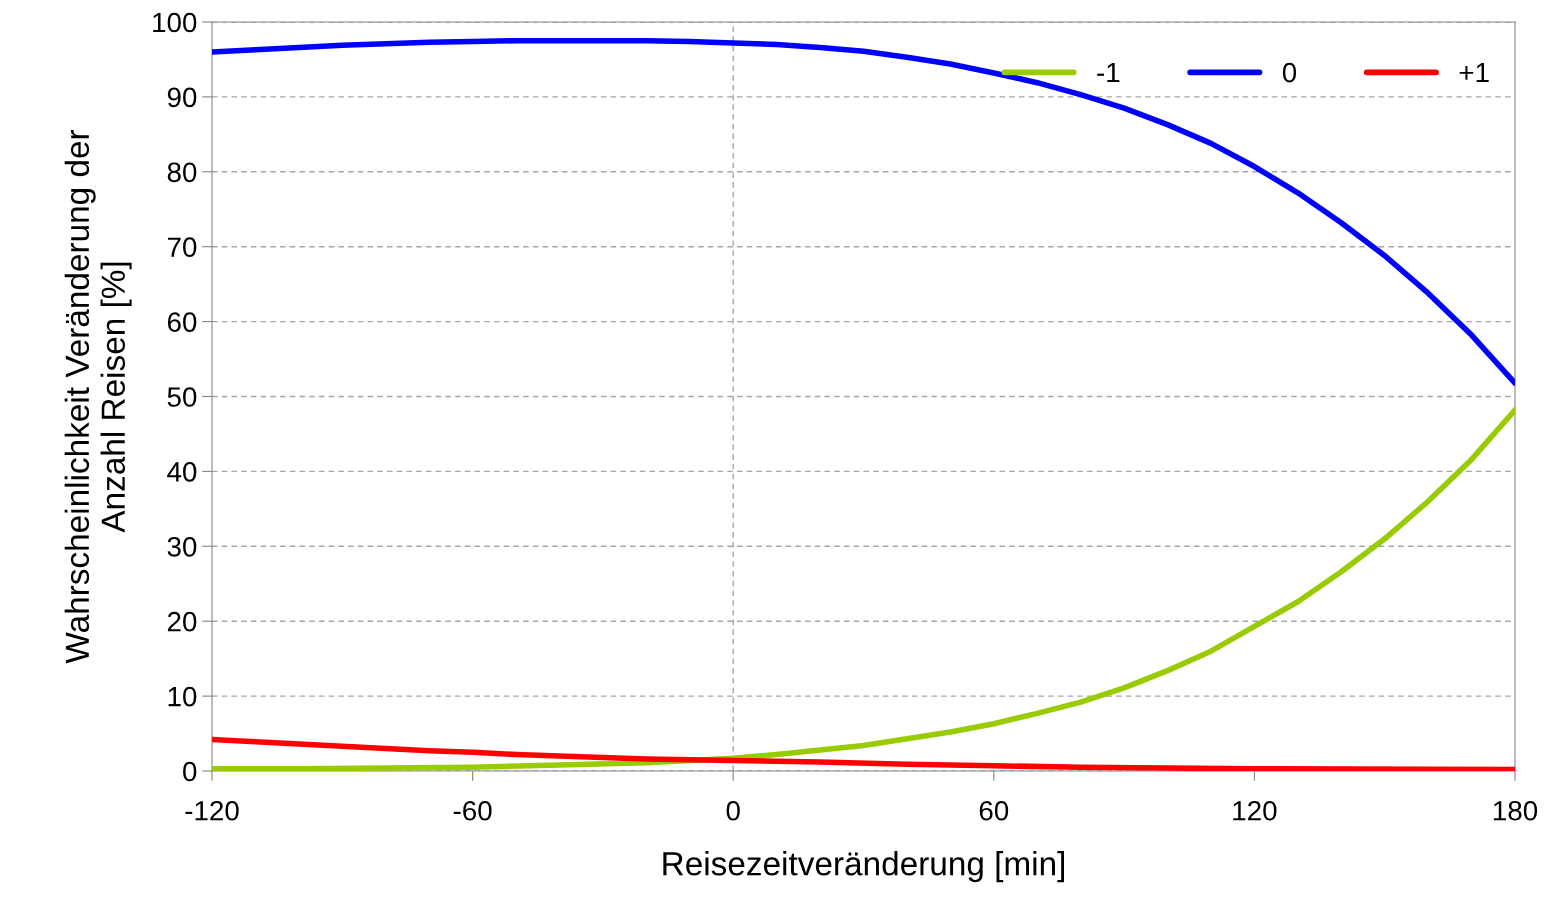 Image resolution: width=1553 pixels, height=923 pixels. Describe the element at coordinates (212, 810) in the screenshot. I see `x-tick-label: -120` at that location.